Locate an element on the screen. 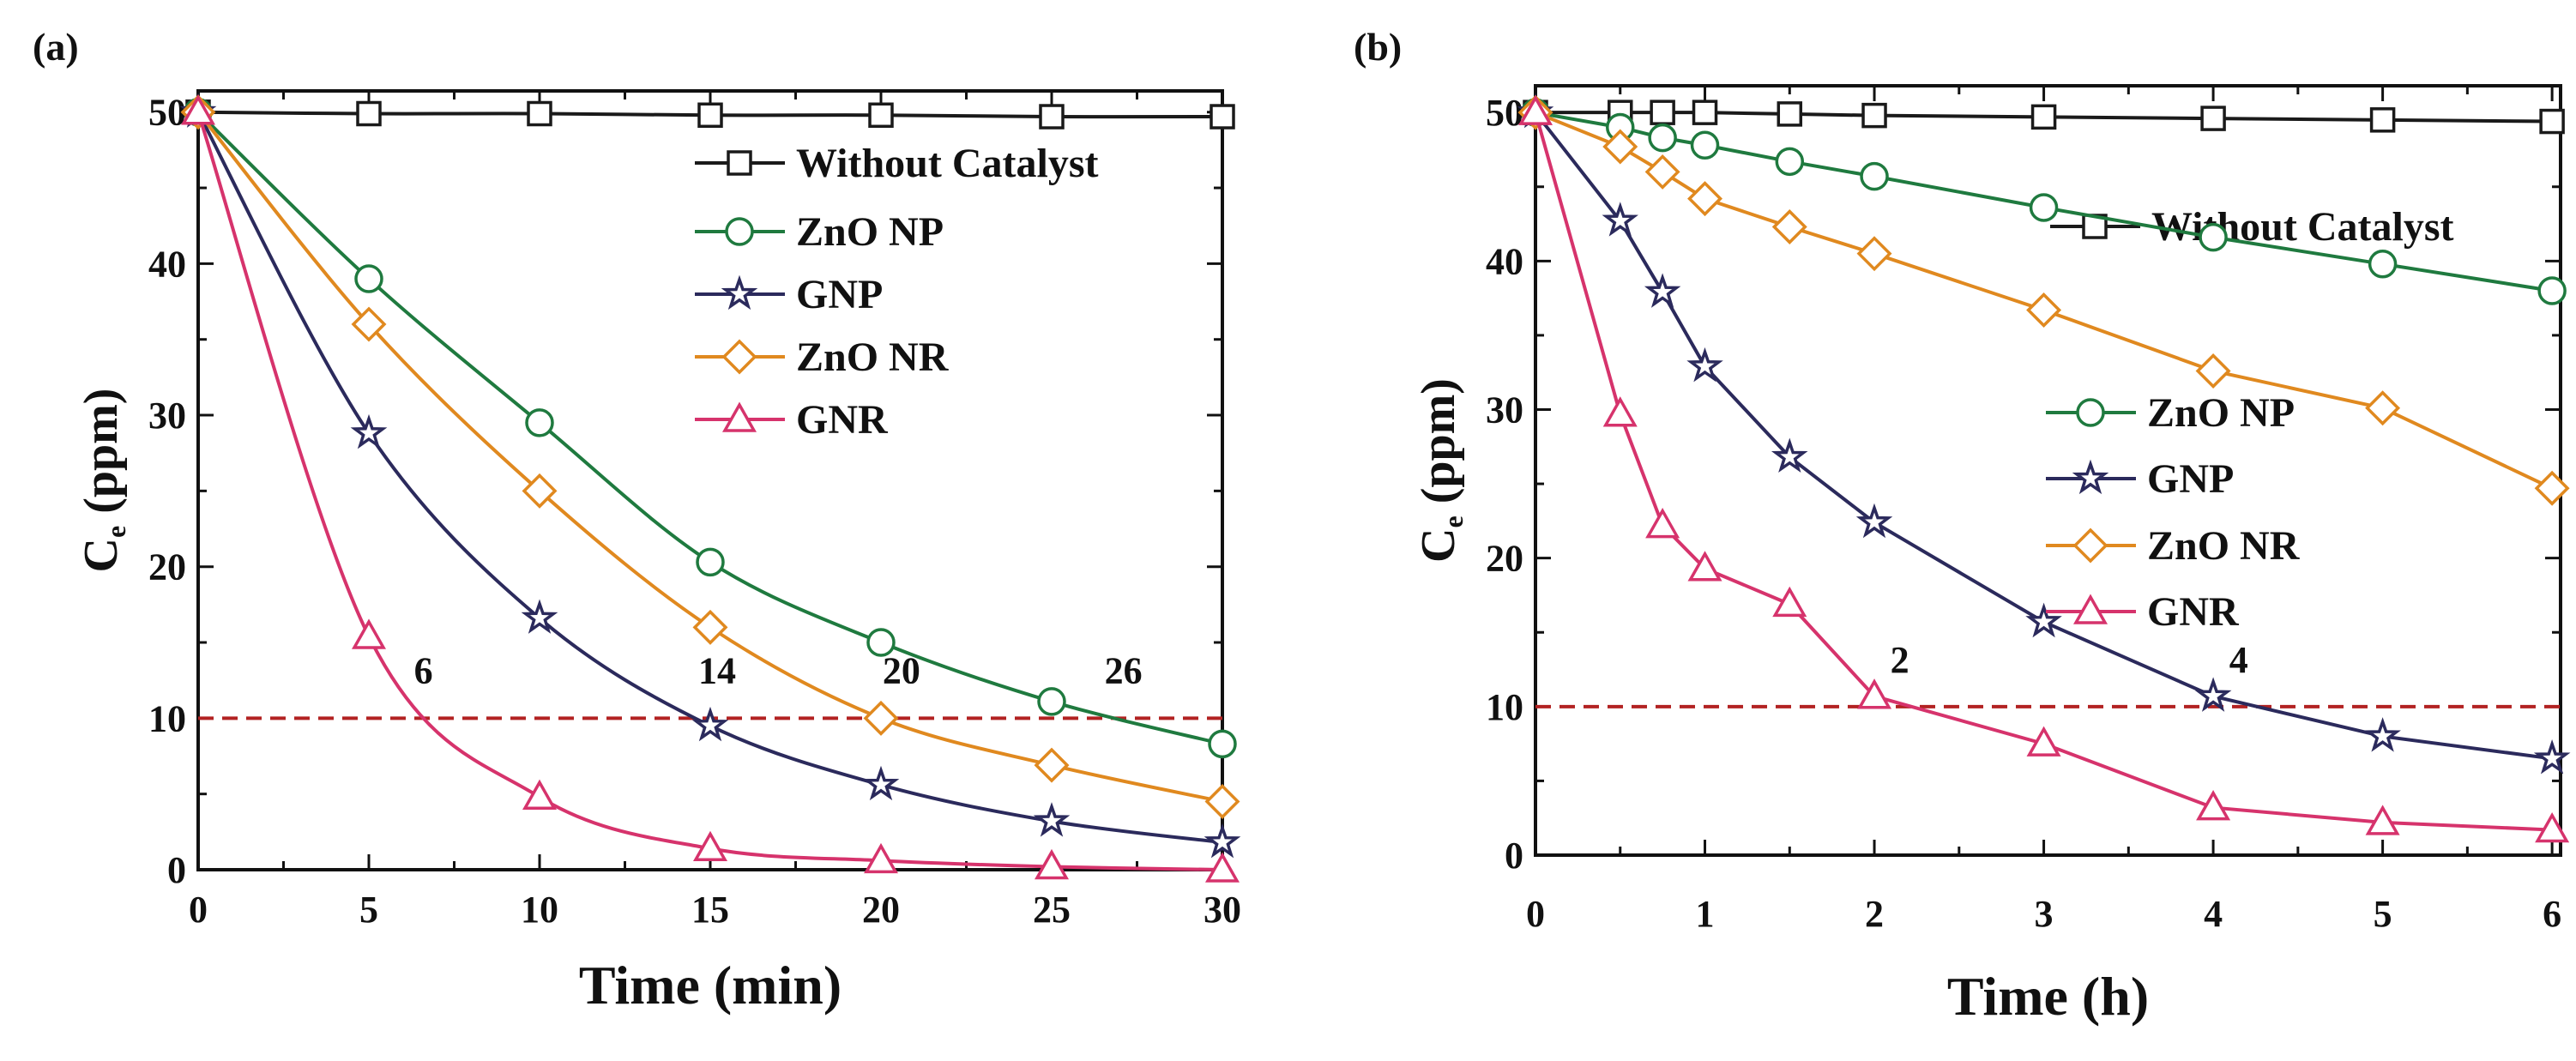  legend-marker-triangle is located at coordinates (2090, 609).